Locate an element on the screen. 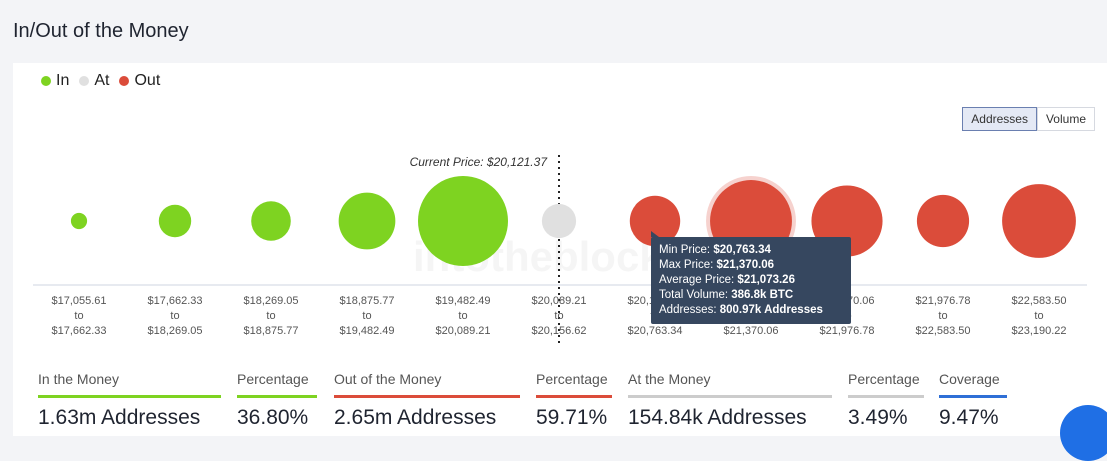 This screenshot has height=461, width=1107. stat-value: 1.63m Addresses is located at coordinates (119, 417).